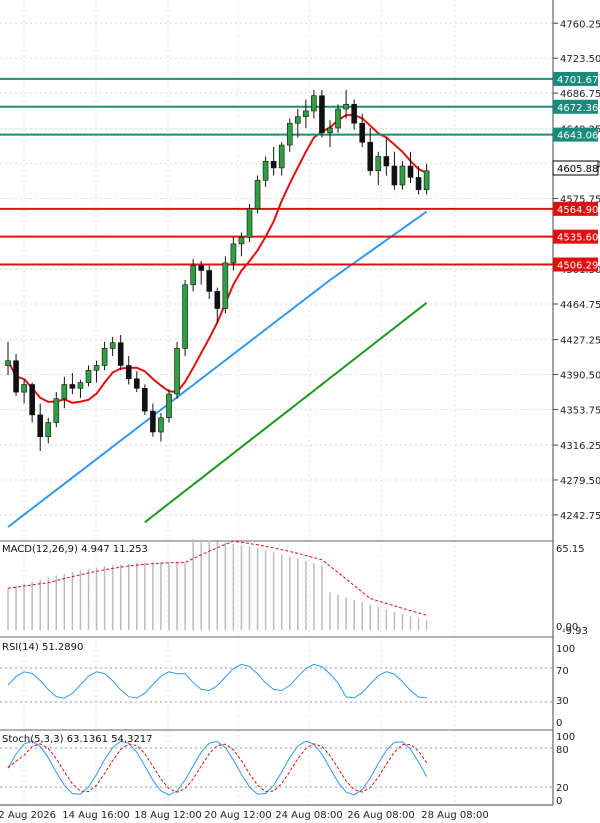 The width and height of the screenshot is (600, 823). Describe the element at coordinates (580, 376) in the screenshot. I see `price-tick-label: 4390.50` at that location.